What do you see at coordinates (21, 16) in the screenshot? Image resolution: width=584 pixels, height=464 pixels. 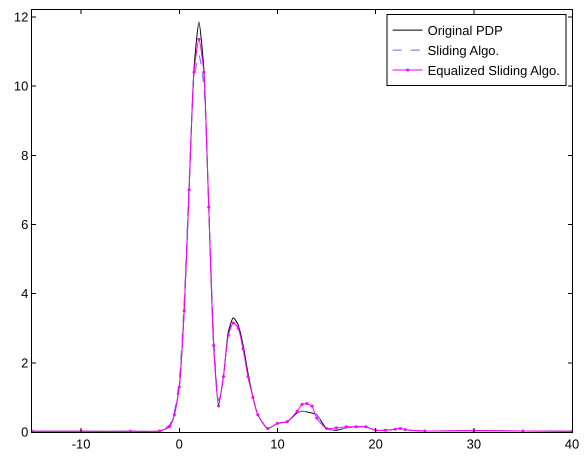 I see `y-tick-label: 12` at bounding box center [21, 16].